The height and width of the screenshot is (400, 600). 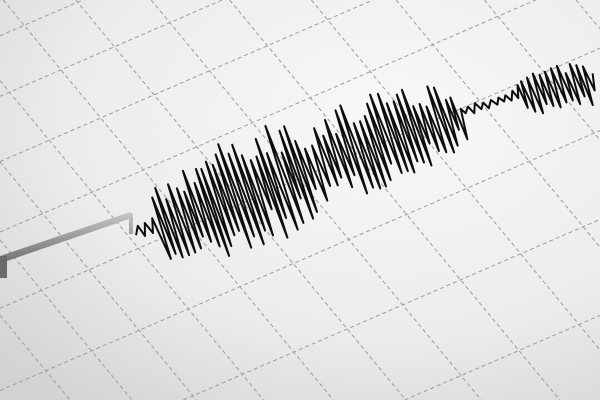 I want to click on recording-arm-pivot, so click(x=3, y=267).